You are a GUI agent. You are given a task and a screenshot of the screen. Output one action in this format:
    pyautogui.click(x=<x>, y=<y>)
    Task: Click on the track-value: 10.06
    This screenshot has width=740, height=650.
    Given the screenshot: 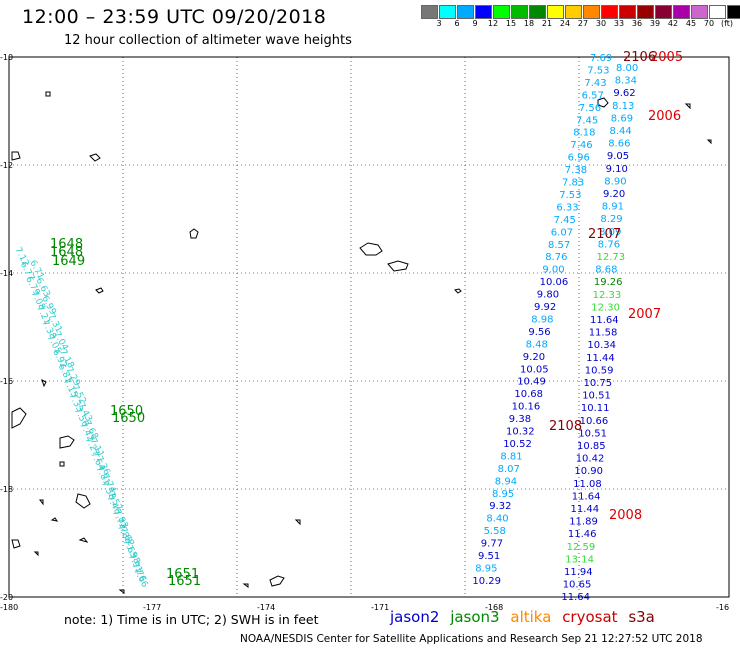 What is the action you would take?
    pyautogui.click(x=554, y=282)
    